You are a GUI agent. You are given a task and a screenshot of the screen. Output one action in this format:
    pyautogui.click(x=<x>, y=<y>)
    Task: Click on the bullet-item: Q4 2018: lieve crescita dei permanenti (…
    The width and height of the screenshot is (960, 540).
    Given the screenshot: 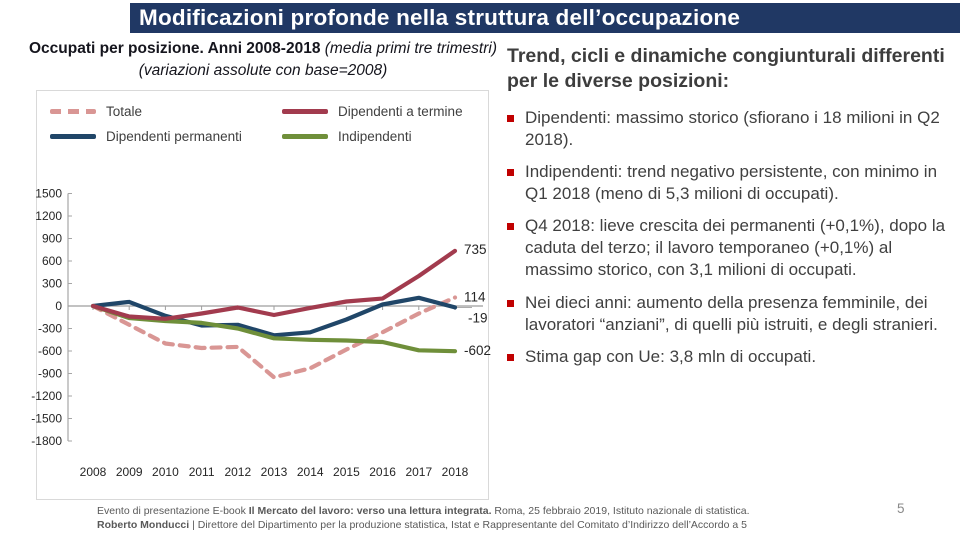 What is the action you would take?
    pyautogui.click(x=729, y=248)
    